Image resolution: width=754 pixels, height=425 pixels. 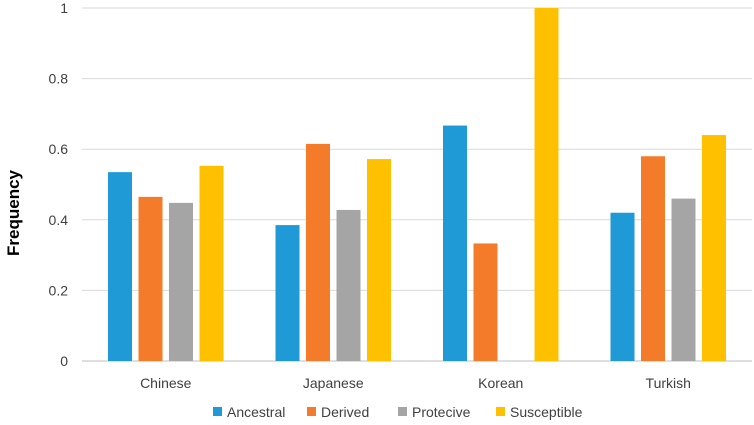 What do you see at coordinates (379, 260) in the screenshot?
I see `bar-susceptible-japanese` at bounding box center [379, 260].